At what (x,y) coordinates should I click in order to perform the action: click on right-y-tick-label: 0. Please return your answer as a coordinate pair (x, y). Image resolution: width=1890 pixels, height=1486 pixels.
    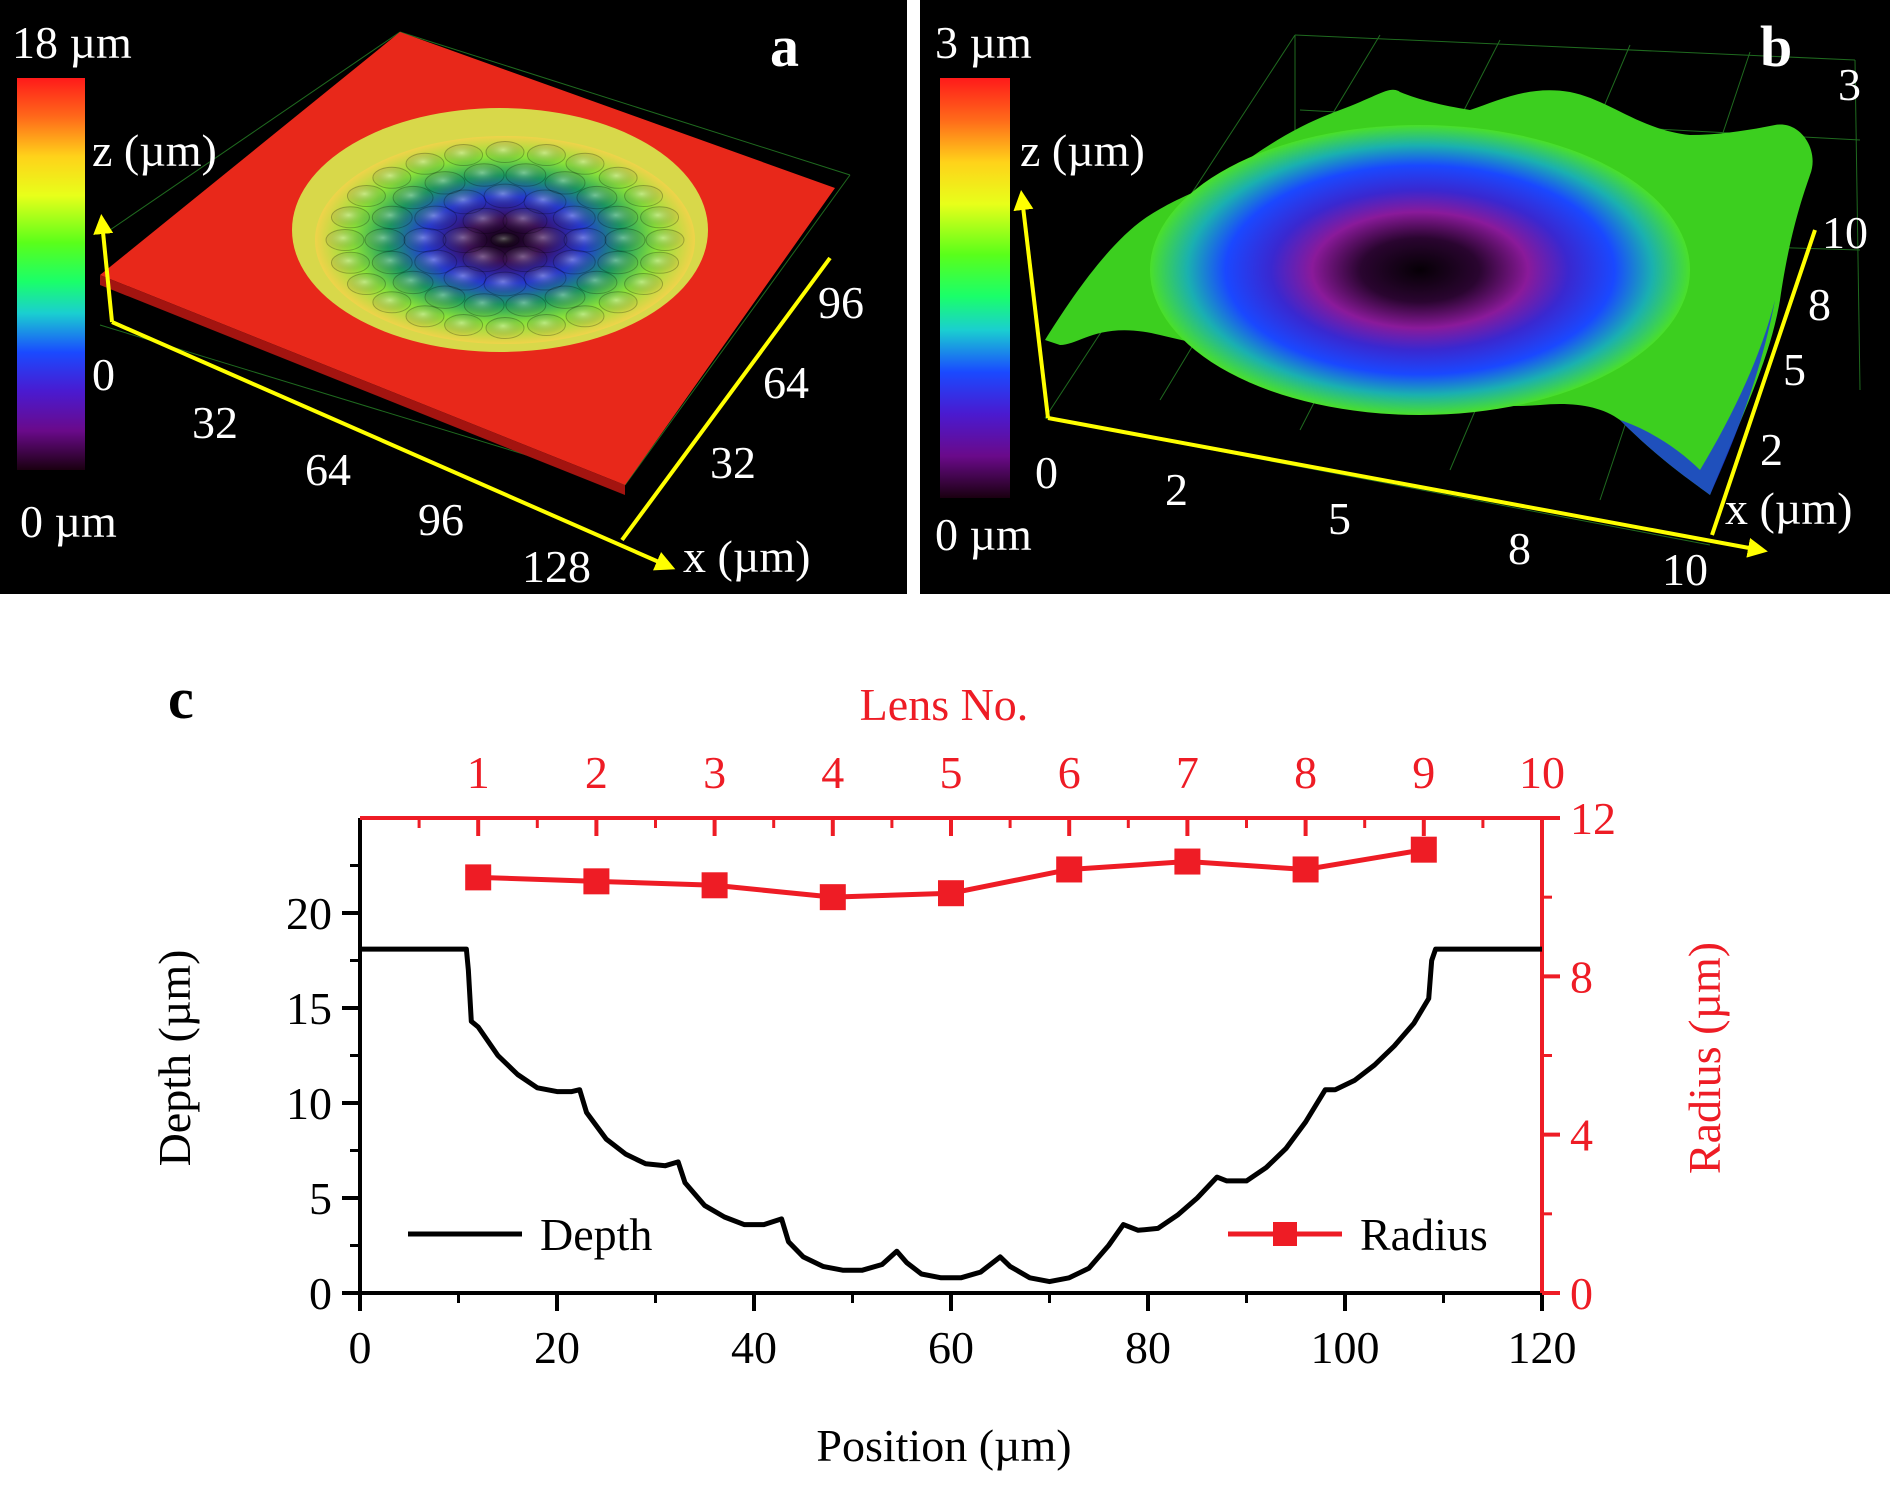
    Looking at the image, I should click on (1581, 1293).